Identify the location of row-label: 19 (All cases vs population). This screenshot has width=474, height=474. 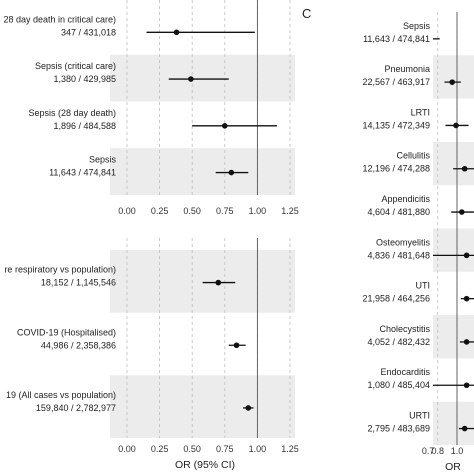
(61, 395).